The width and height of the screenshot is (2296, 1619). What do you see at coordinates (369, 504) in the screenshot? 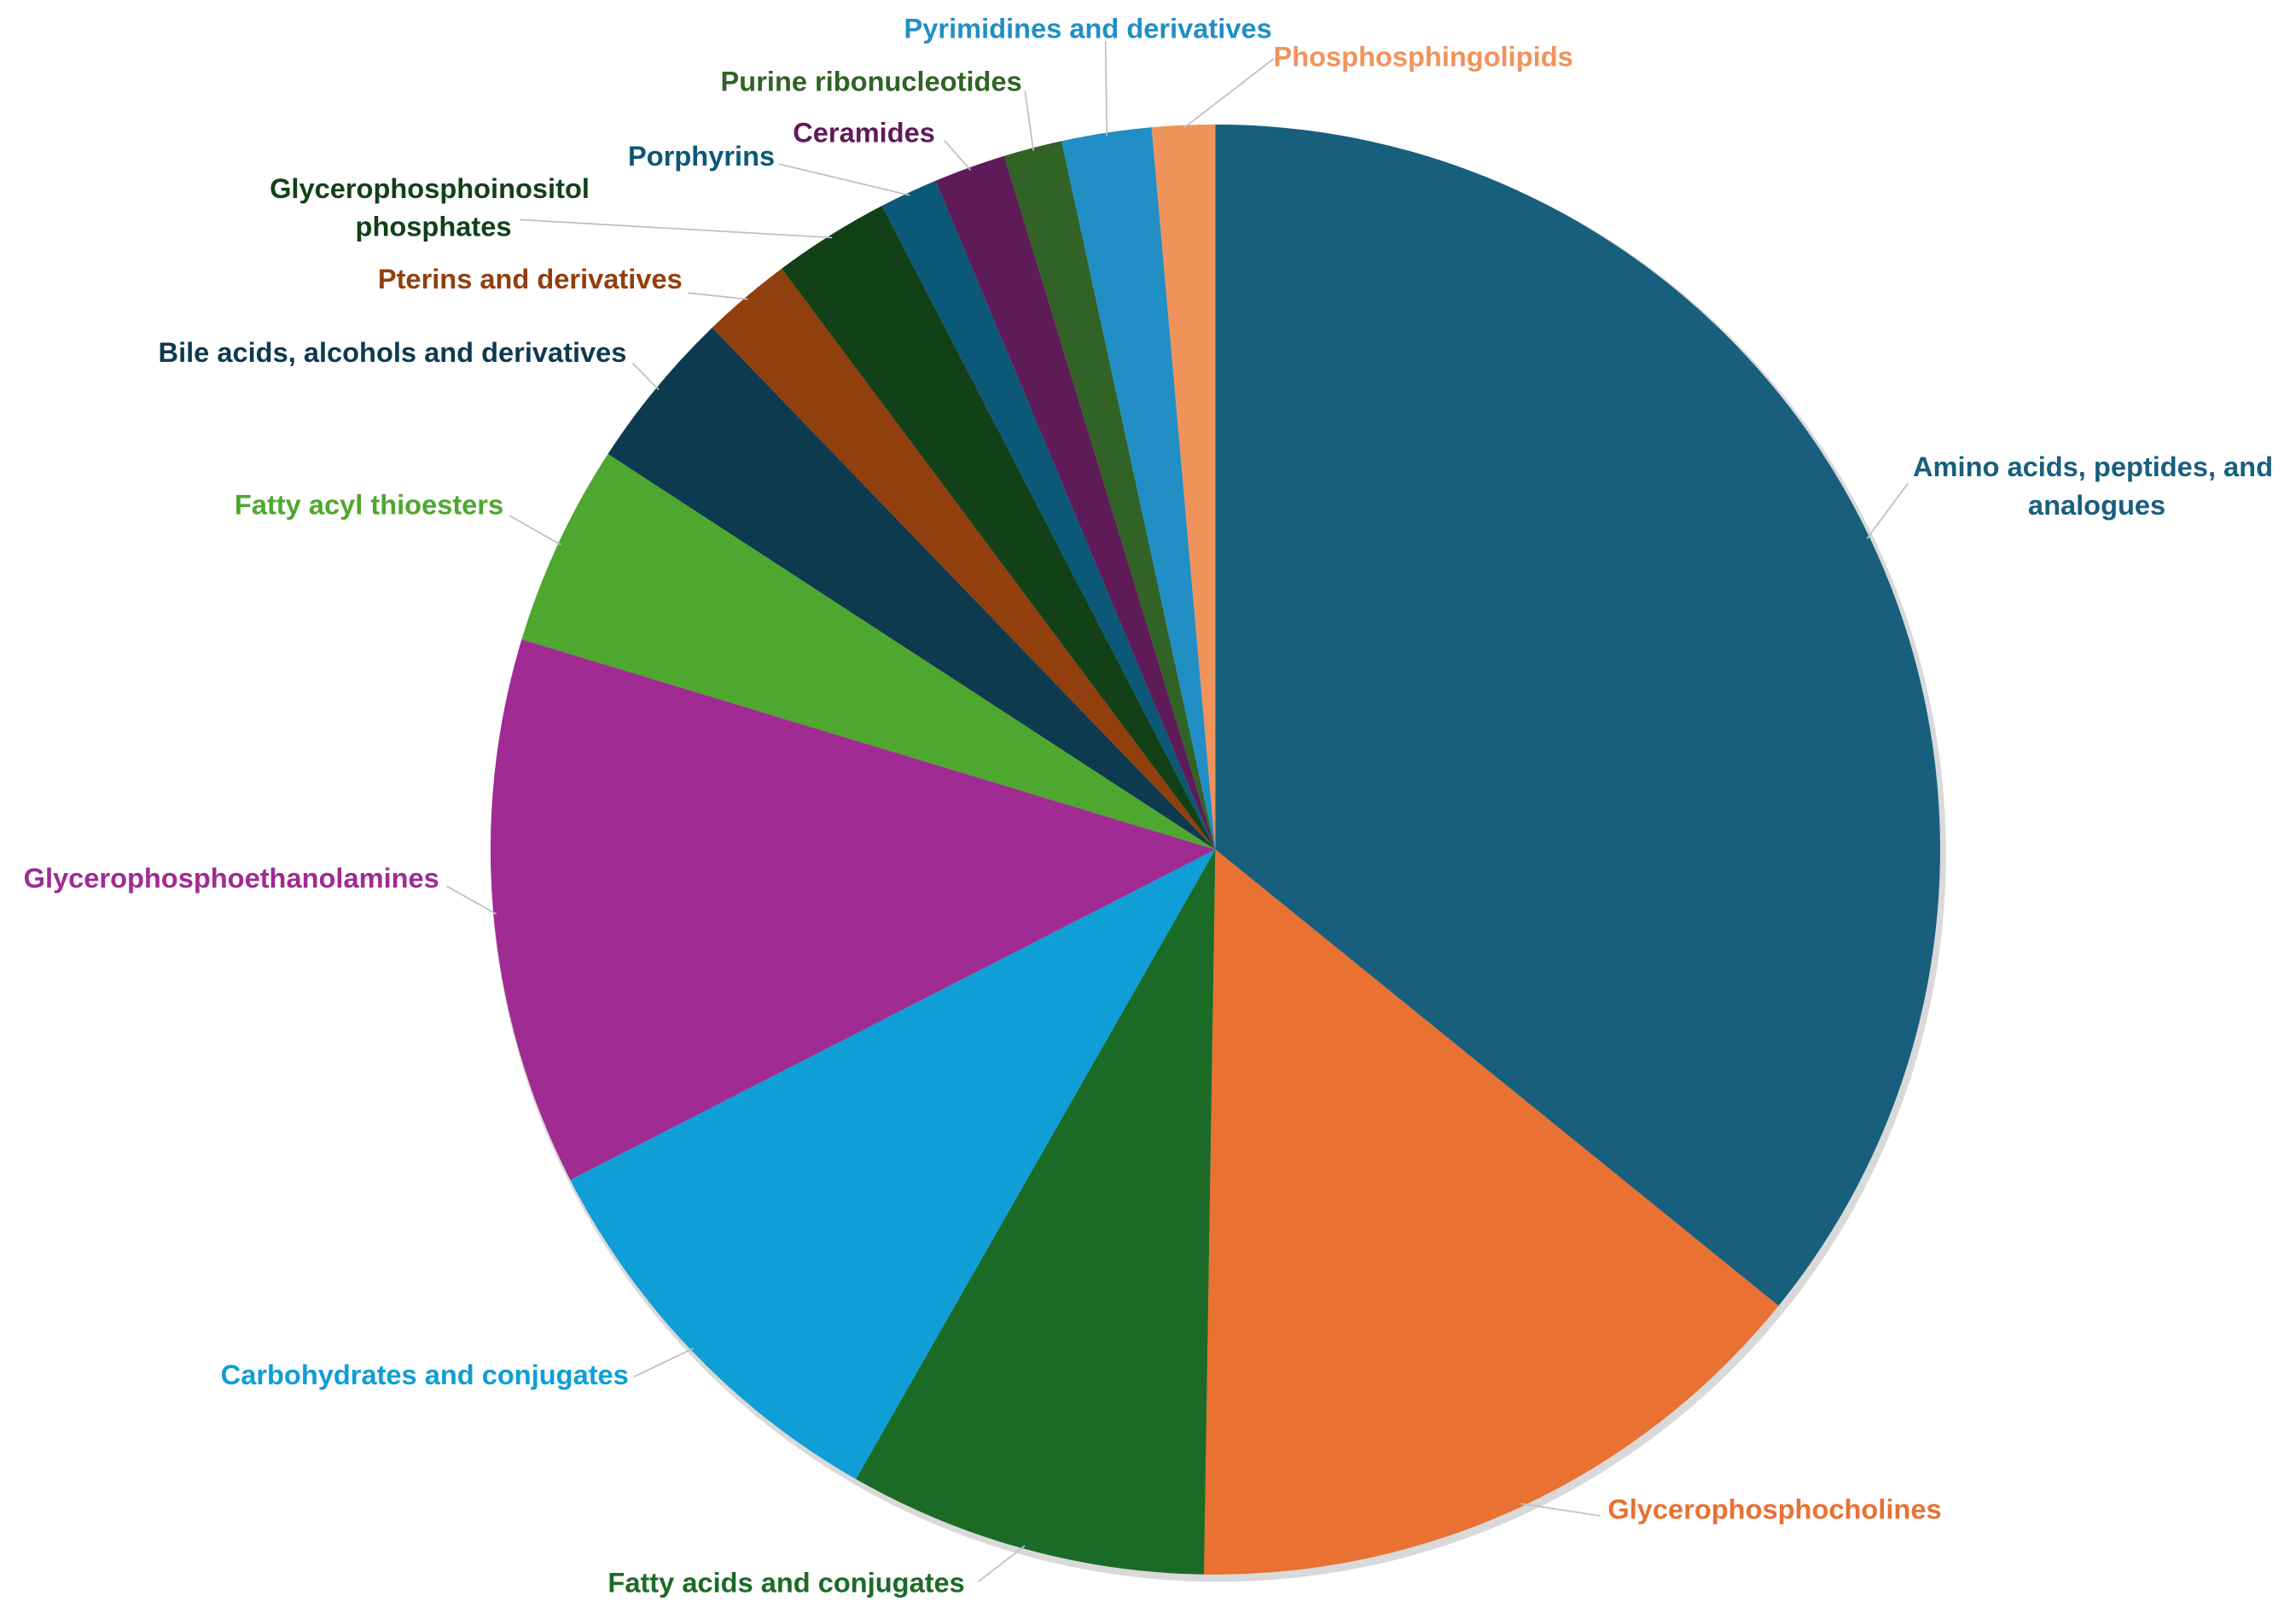
I see `slice-label: Fatty acyl thioesters` at bounding box center [369, 504].